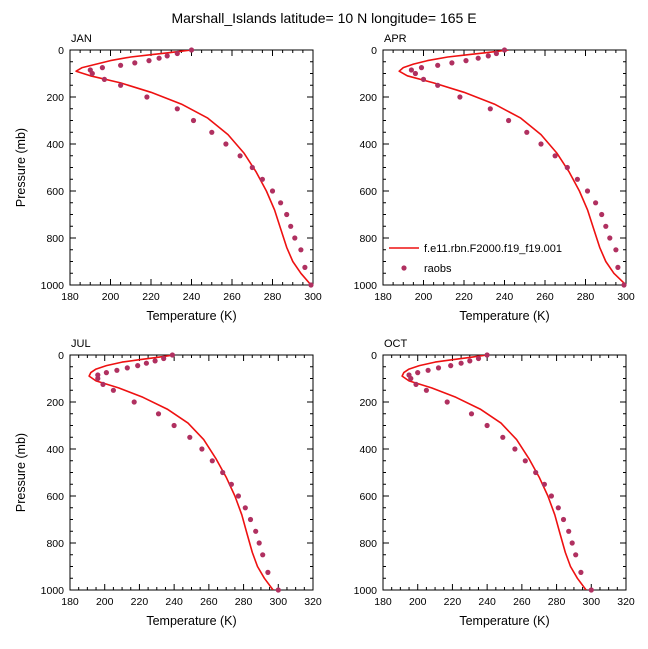  Describe the element at coordinates (105, 602) in the screenshot. I see `x-tick-label: 200` at that location.